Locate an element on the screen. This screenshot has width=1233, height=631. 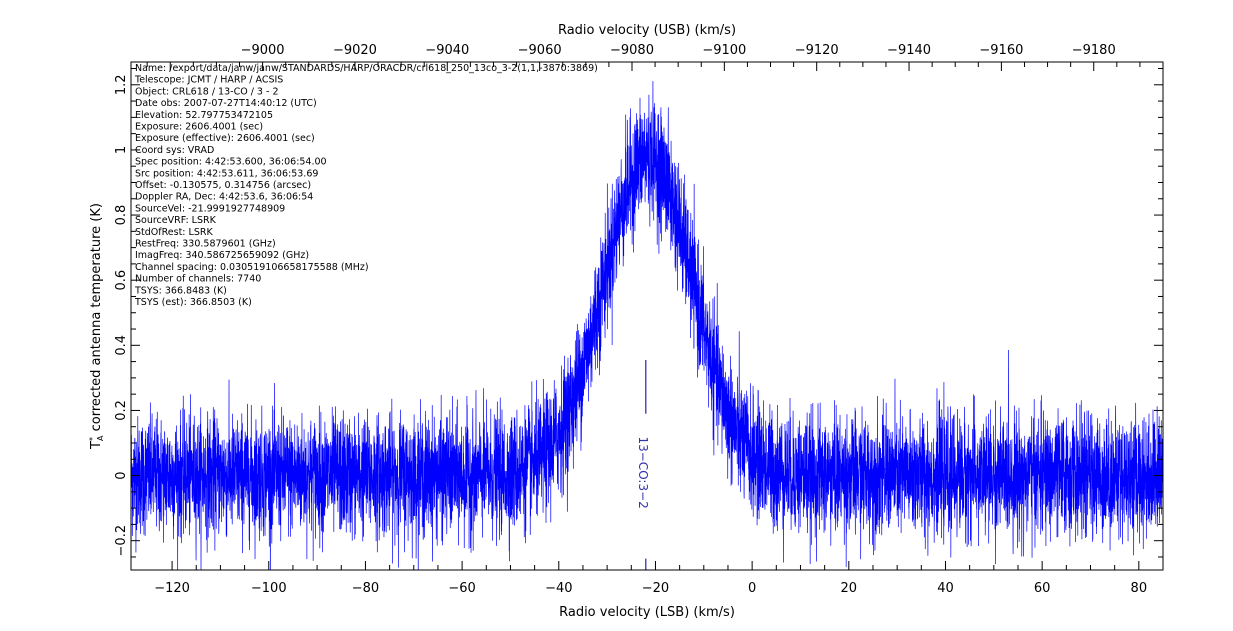
bottom-tick-labels: −120 −100 −80 −60 −40 −20 0 20 40 60 80 is located at coordinates (650, 588).